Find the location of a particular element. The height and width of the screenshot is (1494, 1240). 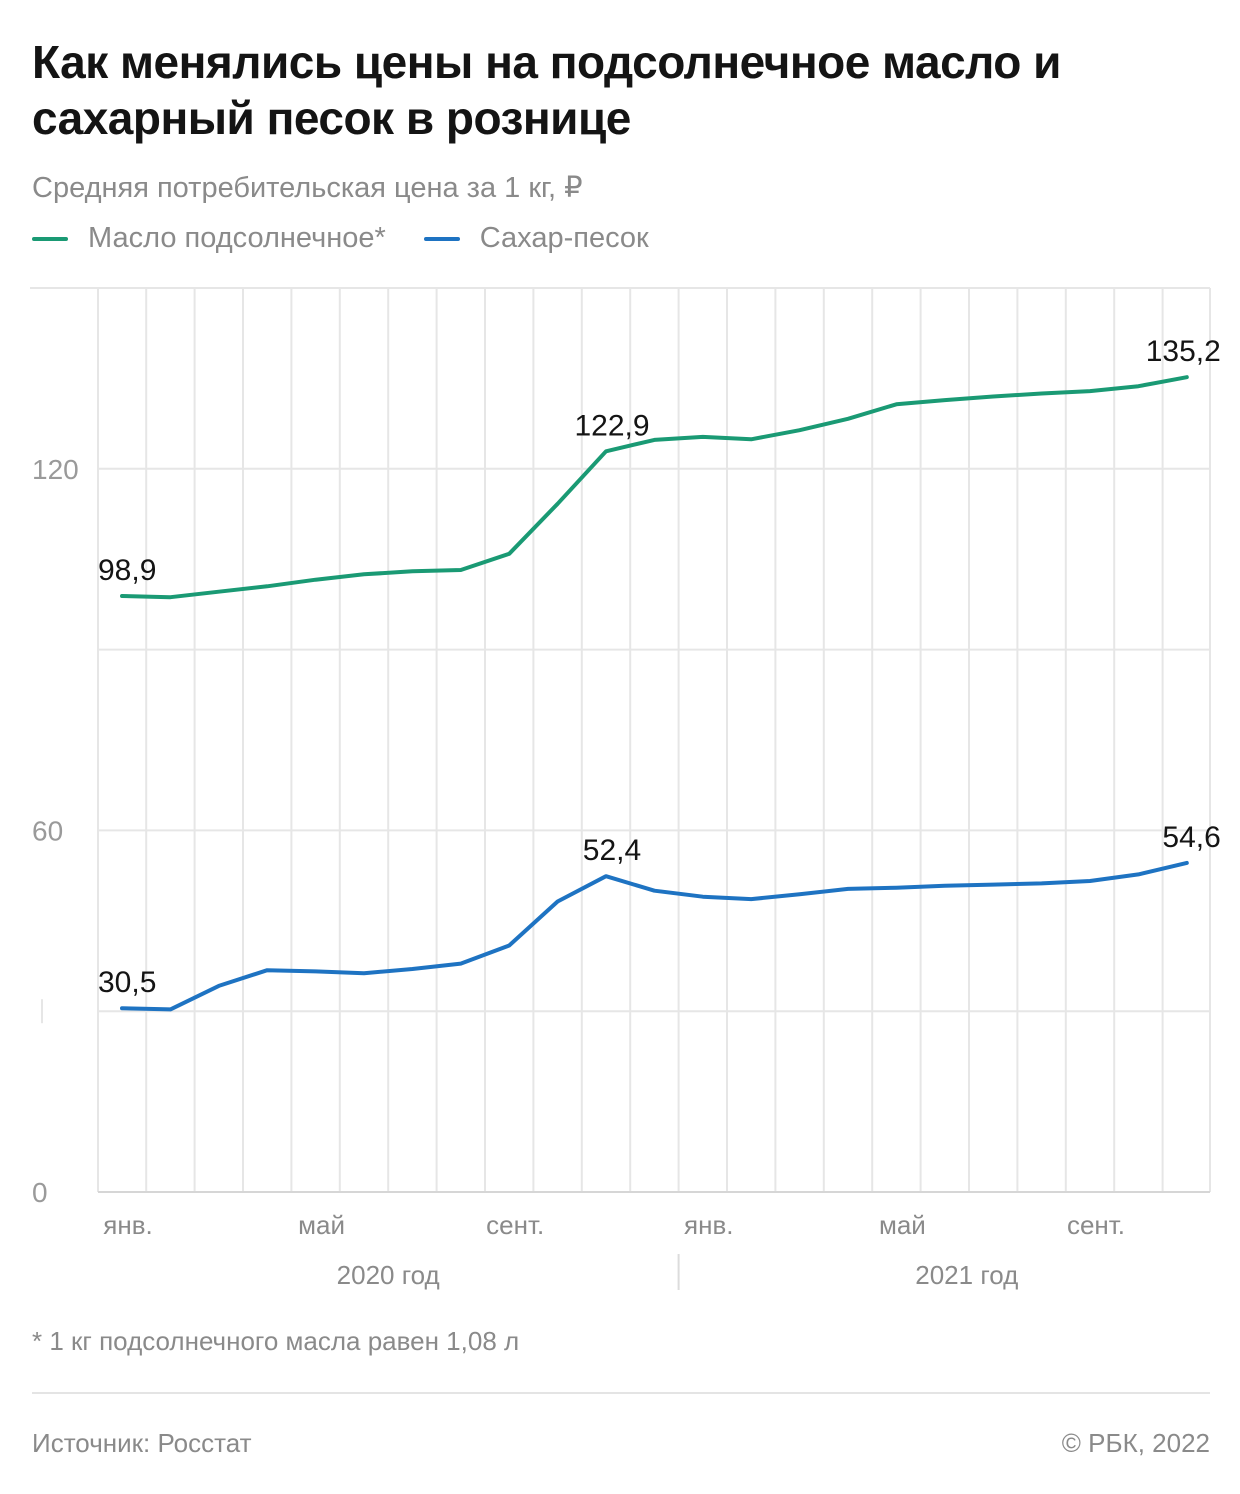

data-label: 122,9 is located at coordinates (611, 425).